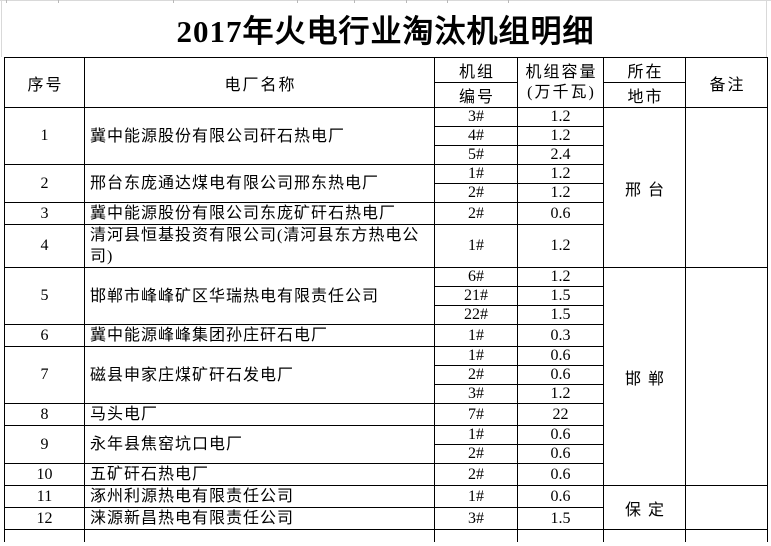  Describe the element at coordinates (259, 444) in the screenshot. I see `plant-name-cell: 永年县焦窑坑口电厂` at that location.